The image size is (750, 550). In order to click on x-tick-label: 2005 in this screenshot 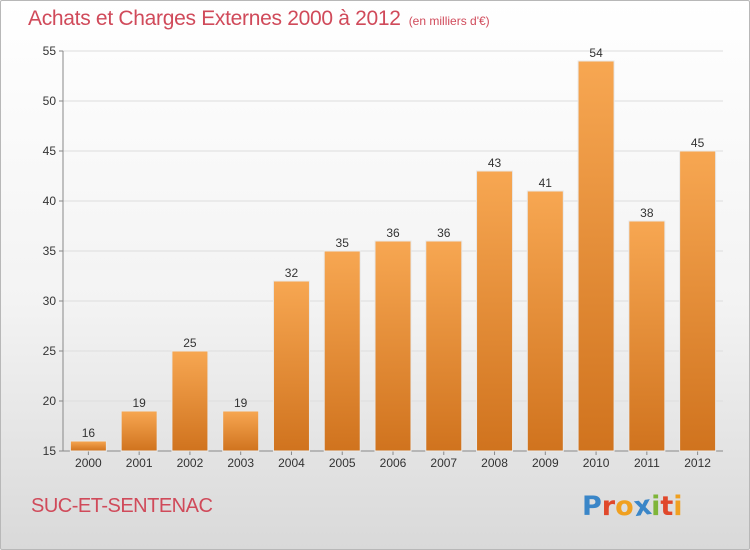, I will do `click(342, 463)`.